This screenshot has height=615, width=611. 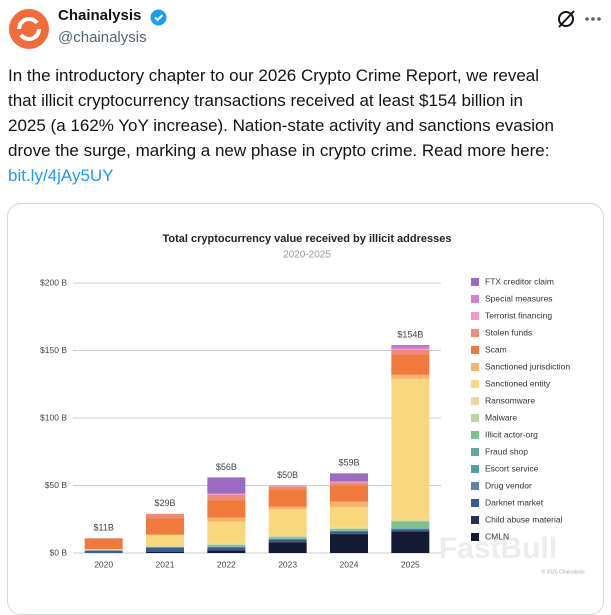 What do you see at coordinates (510, 400) in the screenshot?
I see `legend-label: Ransomware` at bounding box center [510, 400].